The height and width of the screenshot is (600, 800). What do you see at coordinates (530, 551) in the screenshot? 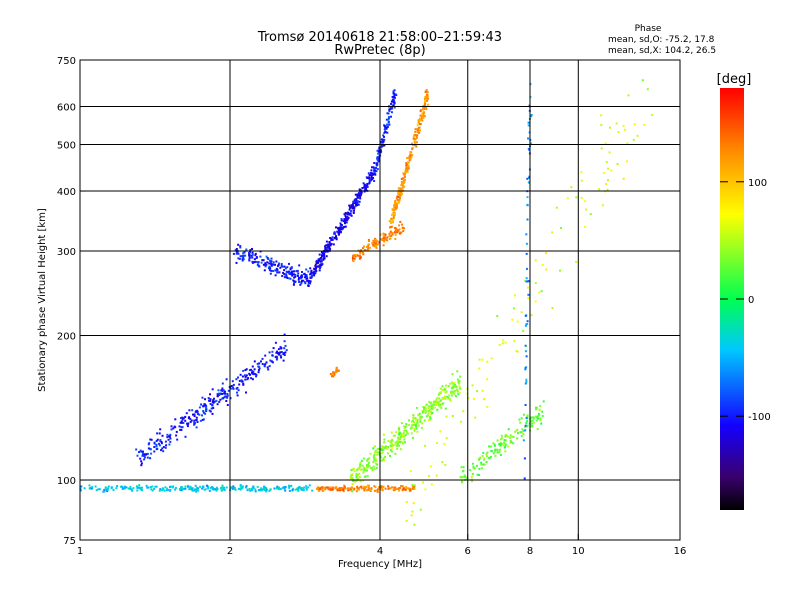
I see `x-tick-label: 8` at bounding box center [530, 551].